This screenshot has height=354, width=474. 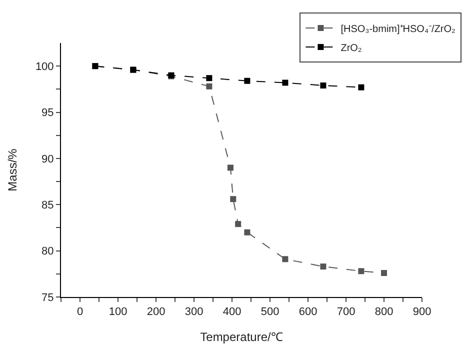 I want to click on x-tick-label: 600, so click(x=308, y=312).